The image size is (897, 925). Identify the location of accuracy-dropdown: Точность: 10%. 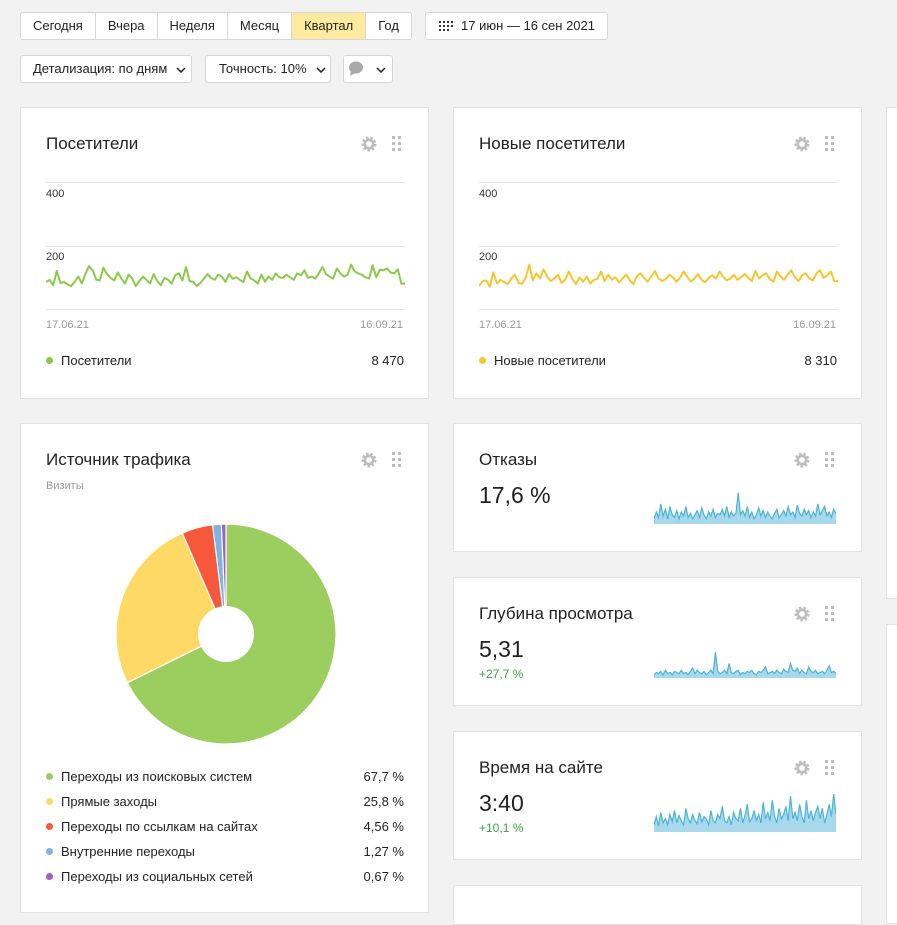
(268, 69).